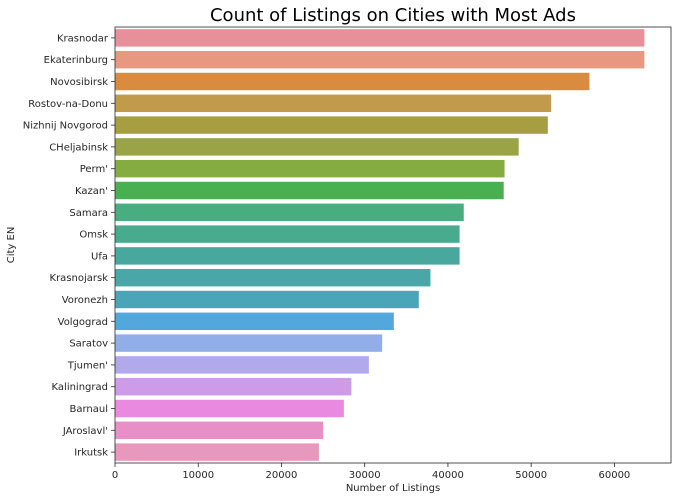 The height and width of the screenshot is (500, 682). Describe the element at coordinates (531, 475) in the screenshot. I see `x-tick-label-5: 50000` at that location.